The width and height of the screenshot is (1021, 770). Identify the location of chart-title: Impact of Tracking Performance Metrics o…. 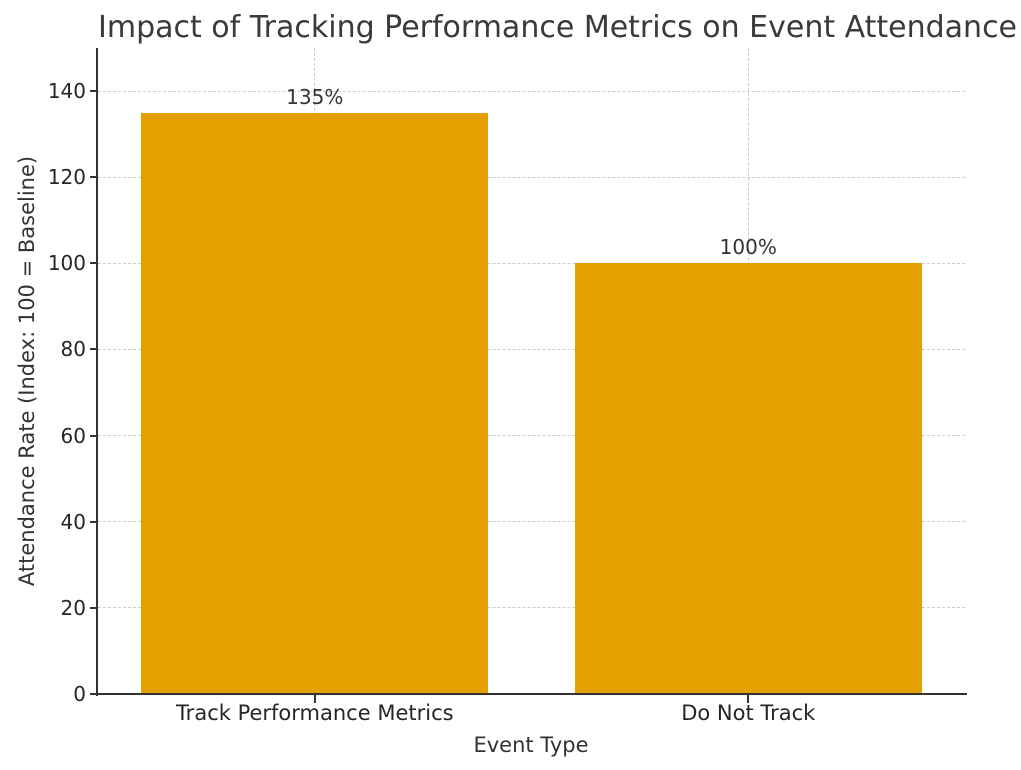
(558, 27).